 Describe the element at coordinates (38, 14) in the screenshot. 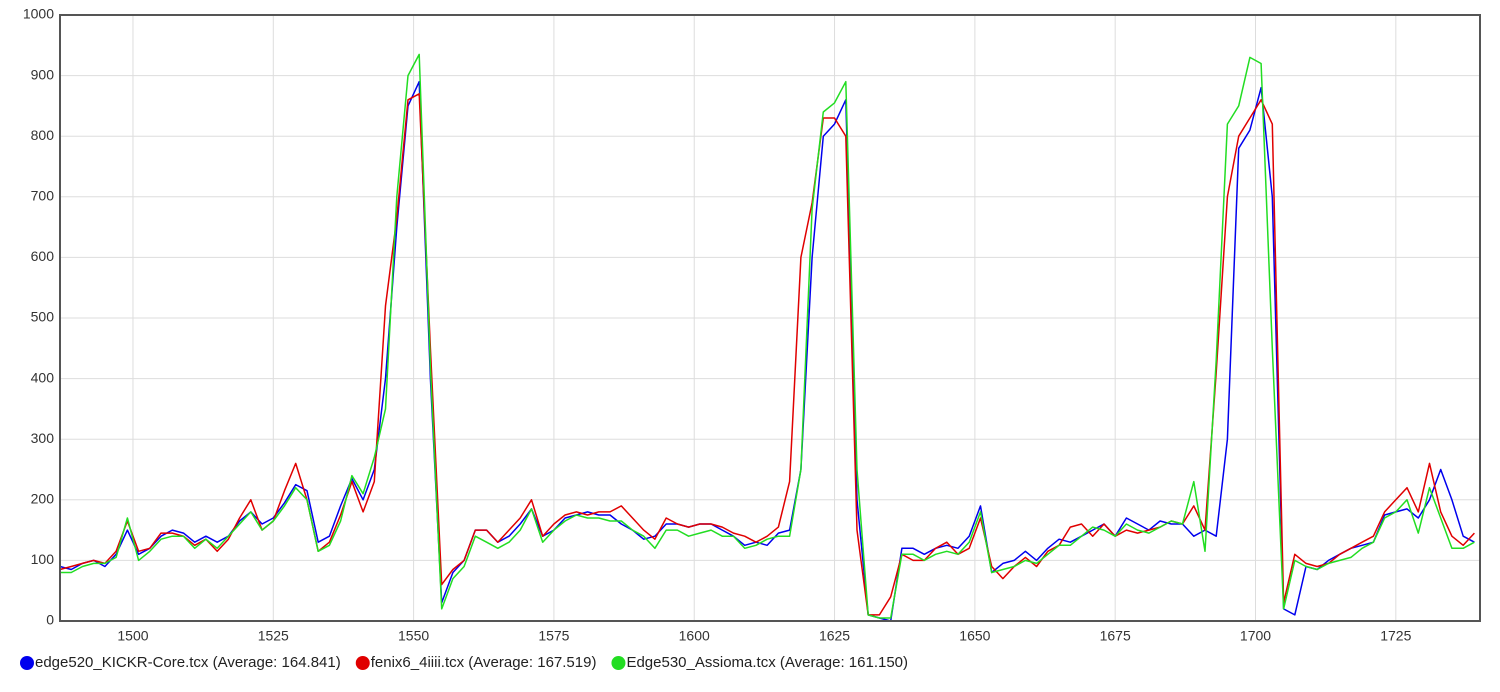

I see `y-tick-label: 1000` at that location.